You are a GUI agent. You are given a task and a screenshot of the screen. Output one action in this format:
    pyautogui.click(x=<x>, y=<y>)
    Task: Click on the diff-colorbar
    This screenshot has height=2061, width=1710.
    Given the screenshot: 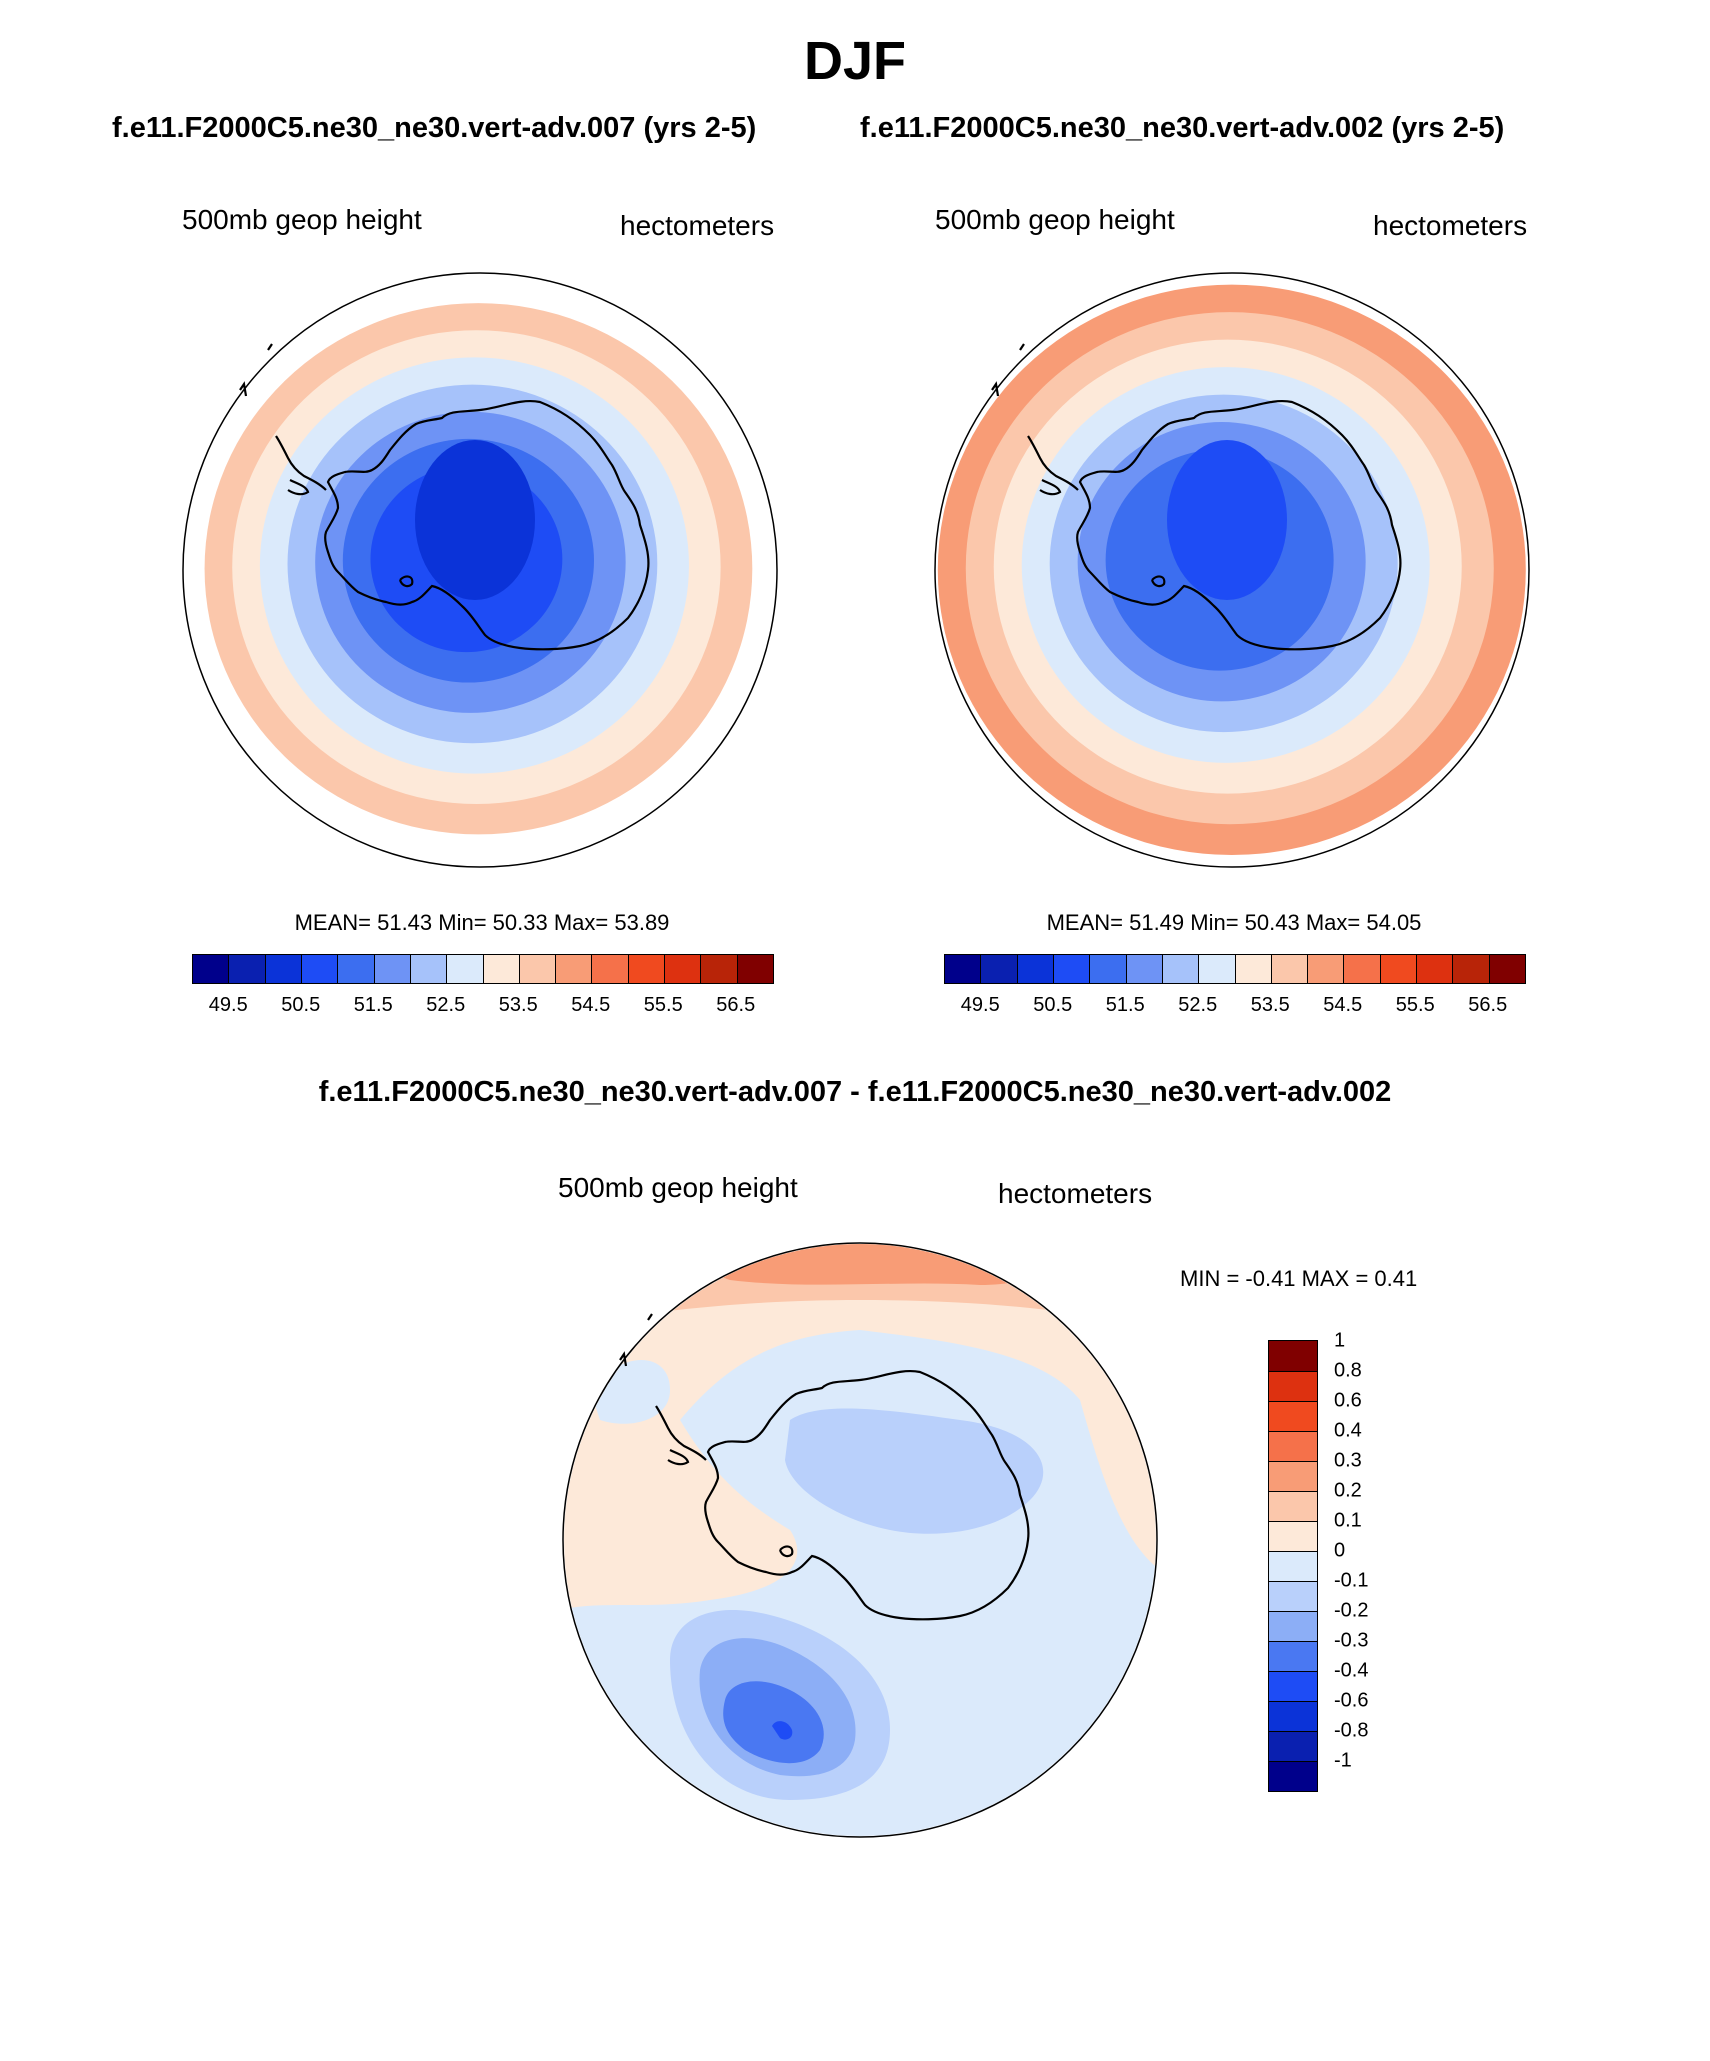 What is the action you would take?
    pyautogui.click(x=1293, y=1566)
    